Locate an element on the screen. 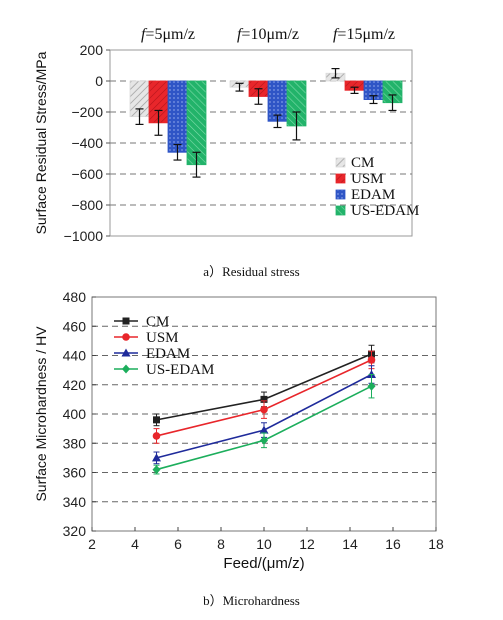 The width and height of the screenshot is (503, 620). bar-edam is located at coordinates (177, 116).